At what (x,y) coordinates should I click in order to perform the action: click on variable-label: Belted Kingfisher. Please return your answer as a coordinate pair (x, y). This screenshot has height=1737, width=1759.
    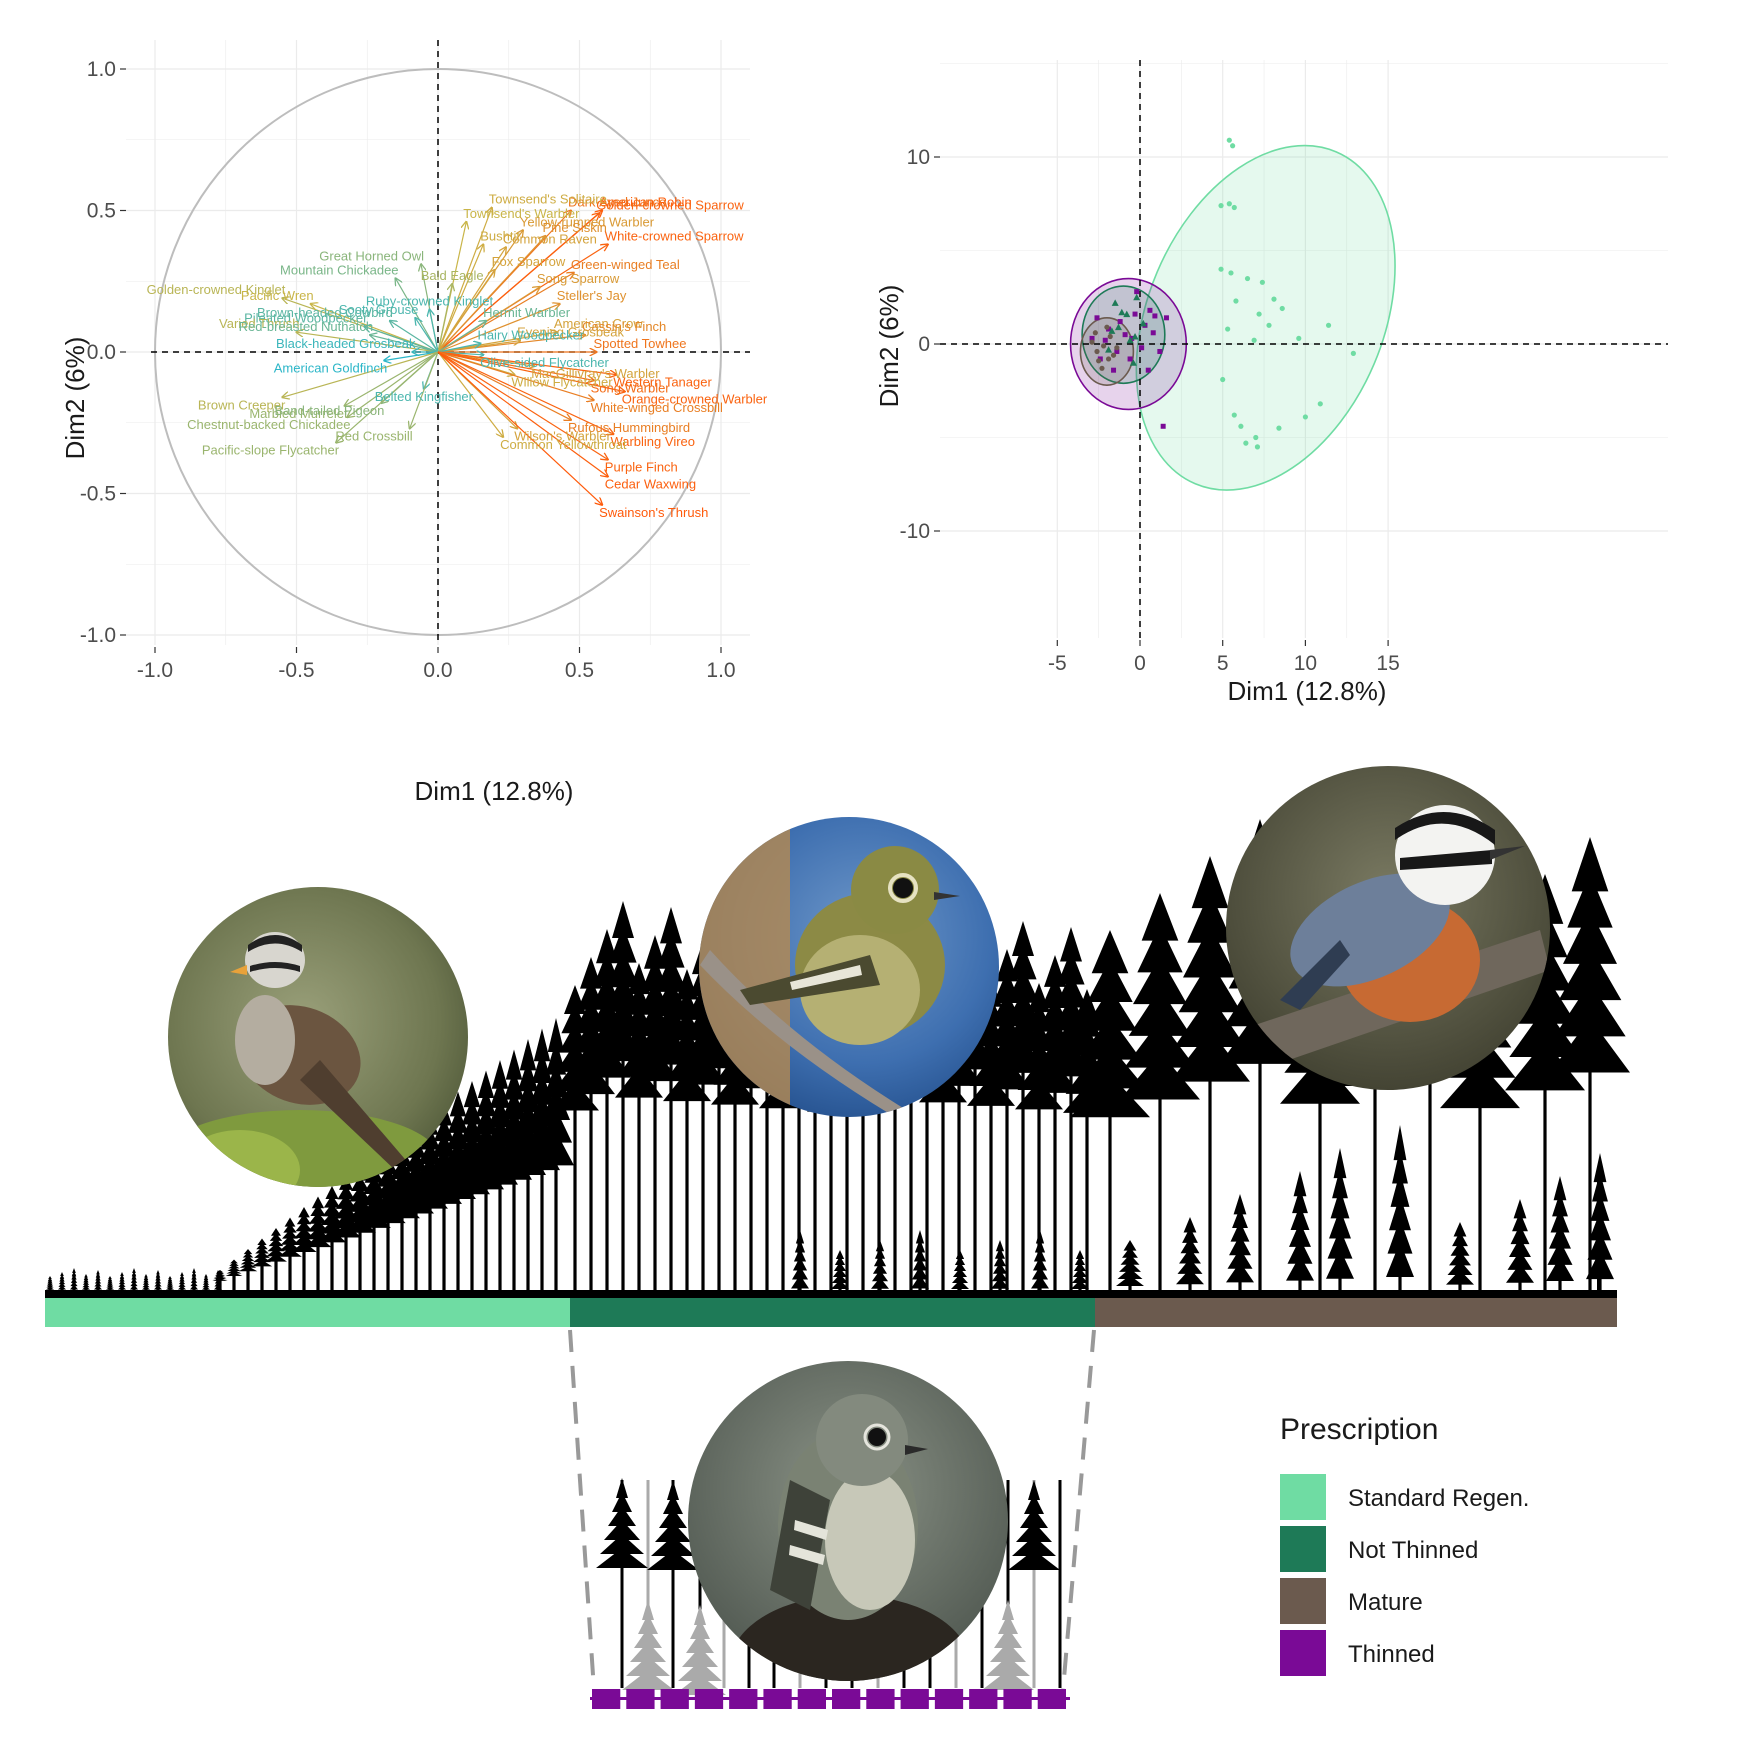
    Looking at the image, I should click on (424, 396).